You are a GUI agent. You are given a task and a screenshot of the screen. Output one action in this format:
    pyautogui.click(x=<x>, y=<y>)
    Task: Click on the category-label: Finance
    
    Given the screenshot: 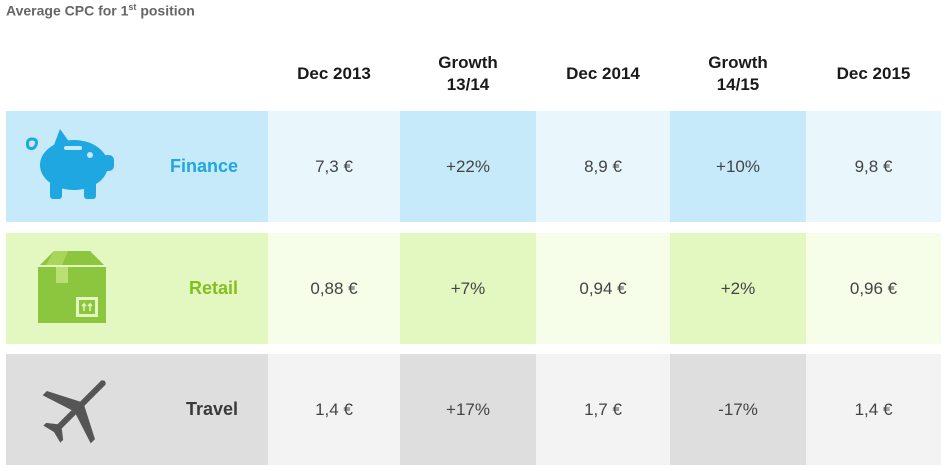 What is the action you would take?
    pyautogui.click(x=204, y=166)
    